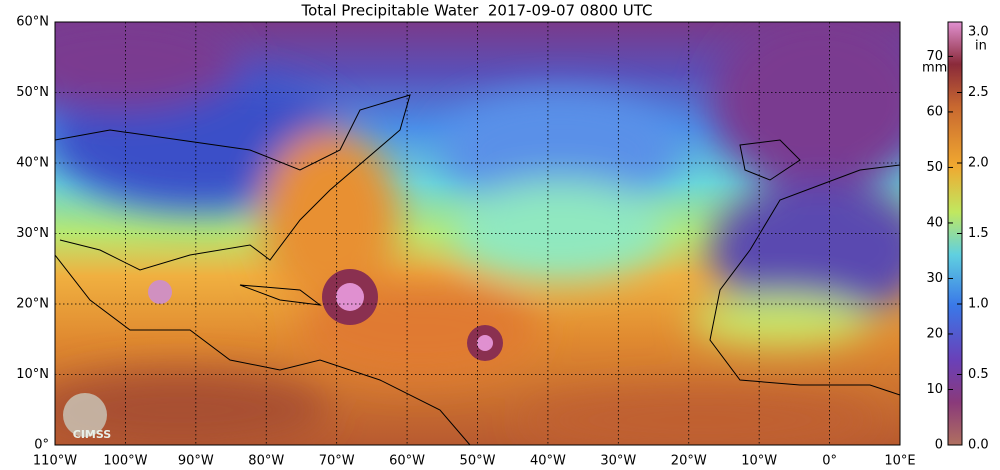  What do you see at coordinates (978, 32) in the screenshot?
I see `colorbar-in-label: 3.0` at bounding box center [978, 32].